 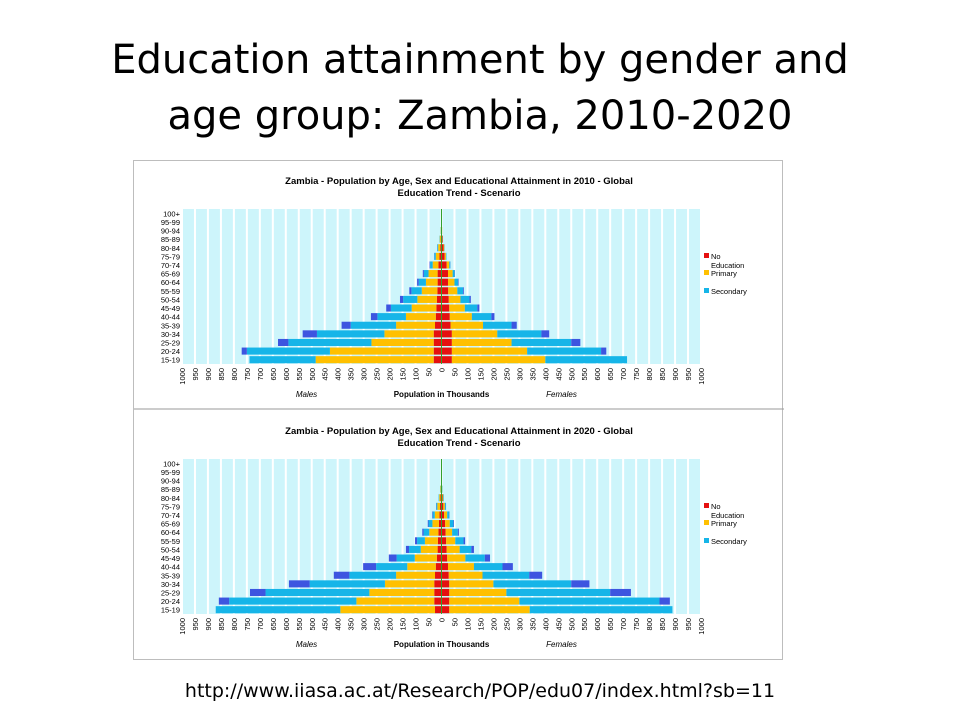 I want to click on chart2-x-tick-label: 900, so click(x=208, y=624).